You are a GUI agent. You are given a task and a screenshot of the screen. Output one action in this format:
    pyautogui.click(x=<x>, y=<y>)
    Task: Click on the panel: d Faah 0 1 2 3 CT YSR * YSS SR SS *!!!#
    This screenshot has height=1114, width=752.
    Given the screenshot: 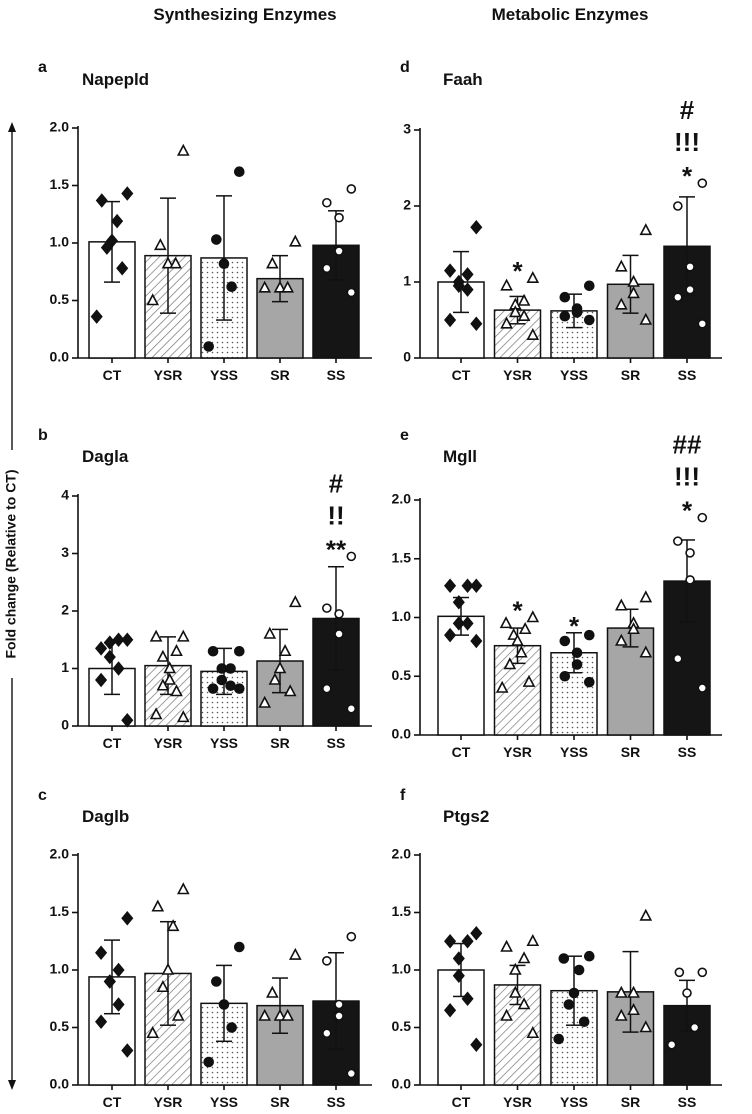 What is the action you would take?
    pyautogui.click(x=561, y=221)
    